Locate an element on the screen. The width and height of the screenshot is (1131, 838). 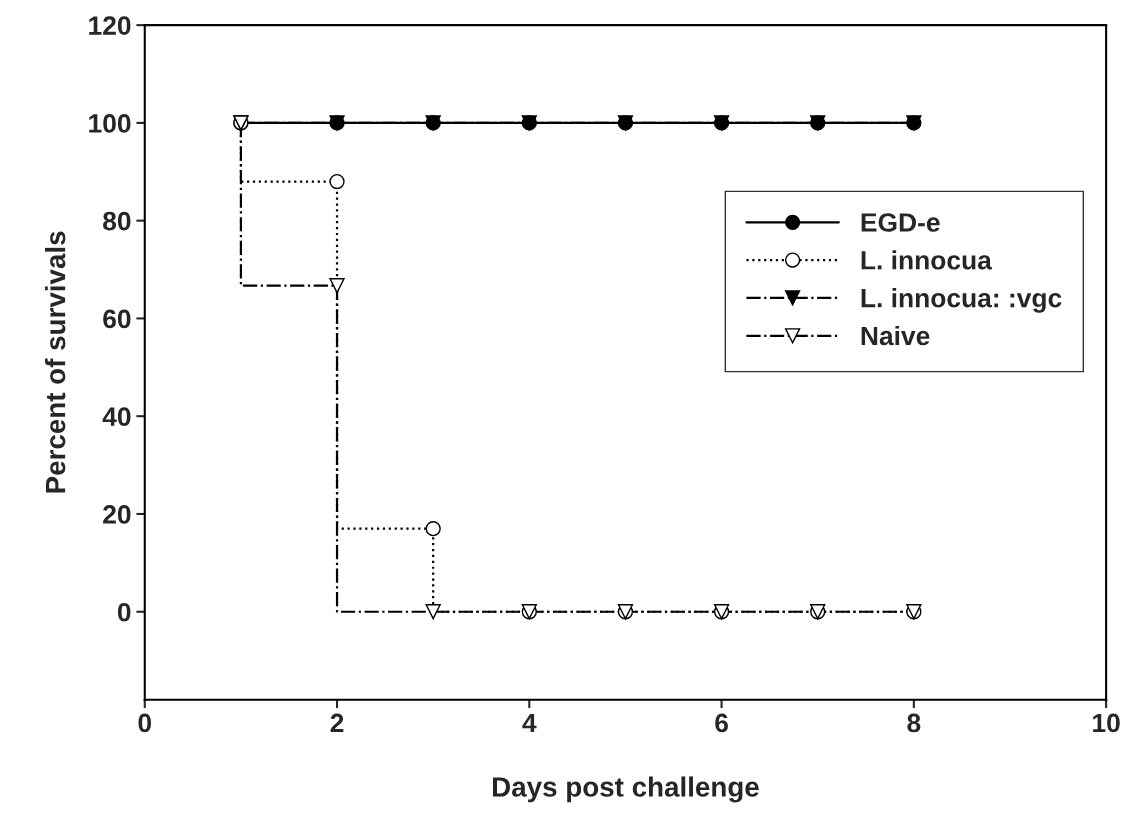
x-tick-label: 0 is located at coordinates (145, 723).